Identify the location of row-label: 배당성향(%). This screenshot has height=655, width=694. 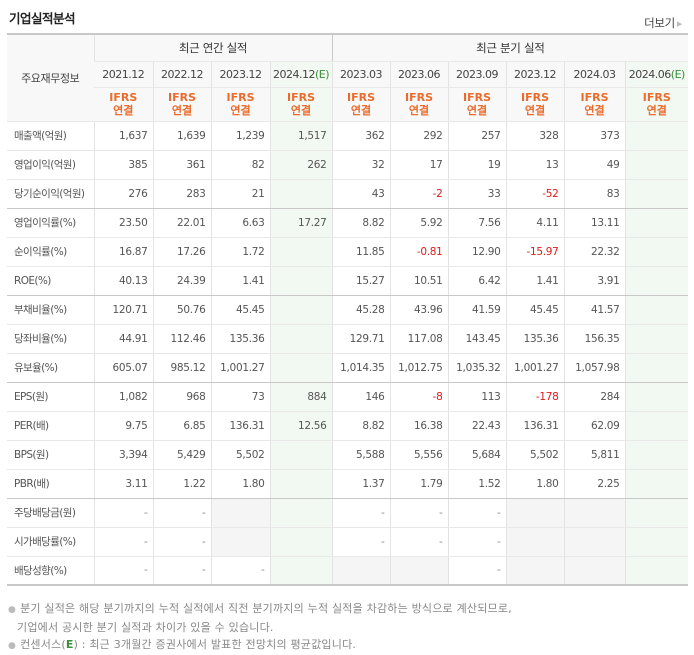
(50, 571).